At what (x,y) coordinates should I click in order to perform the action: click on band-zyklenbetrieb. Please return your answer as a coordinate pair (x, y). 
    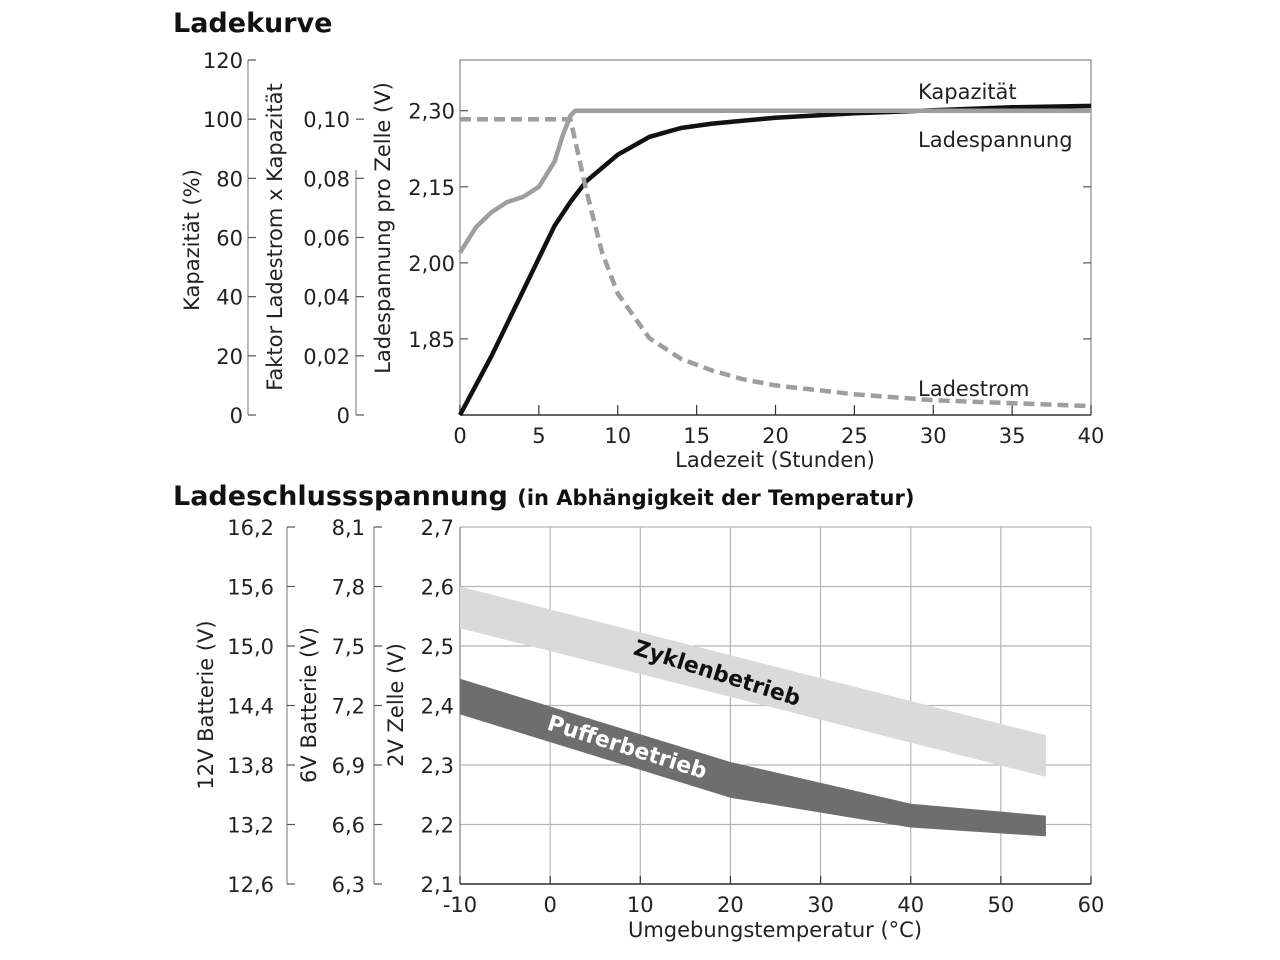
    Looking at the image, I should click on (753, 681).